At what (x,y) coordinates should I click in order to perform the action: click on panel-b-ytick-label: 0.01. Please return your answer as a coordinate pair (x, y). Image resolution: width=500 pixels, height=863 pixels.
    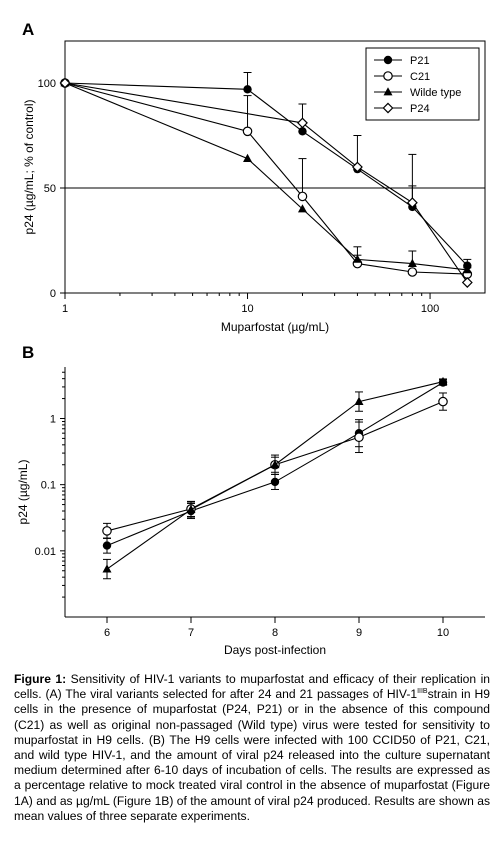
    Looking at the image, I should click on (45, 552).